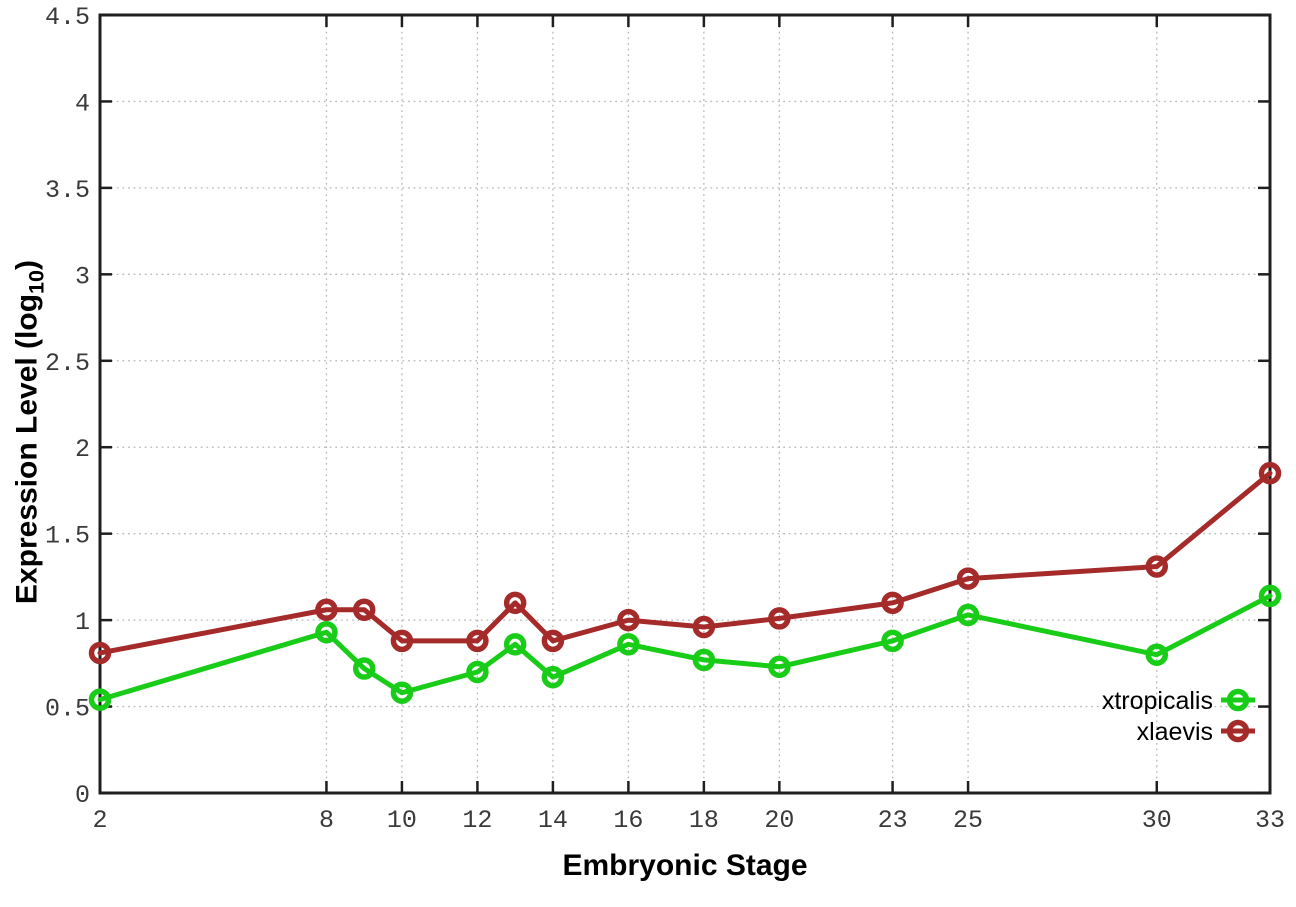  I want to click on x-tick-label: 2, so click(99, 820).